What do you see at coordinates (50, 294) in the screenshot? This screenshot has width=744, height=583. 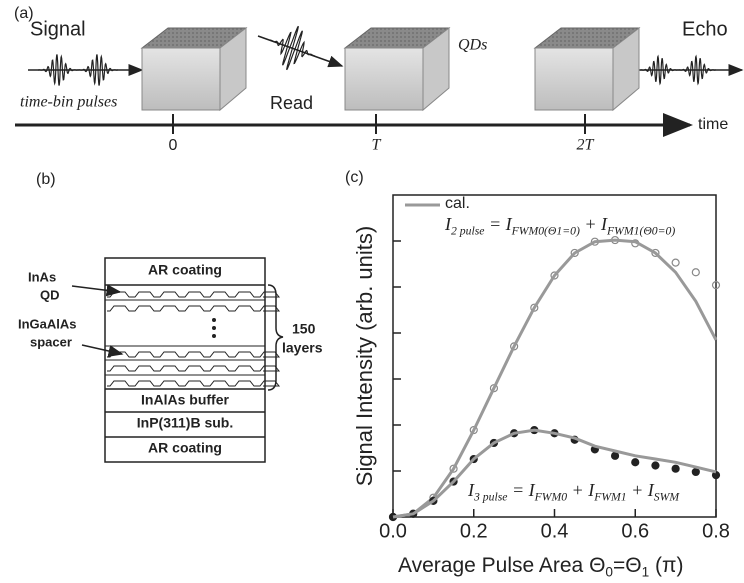 I see `qd-label: QD` at bounding box center [50, 294].